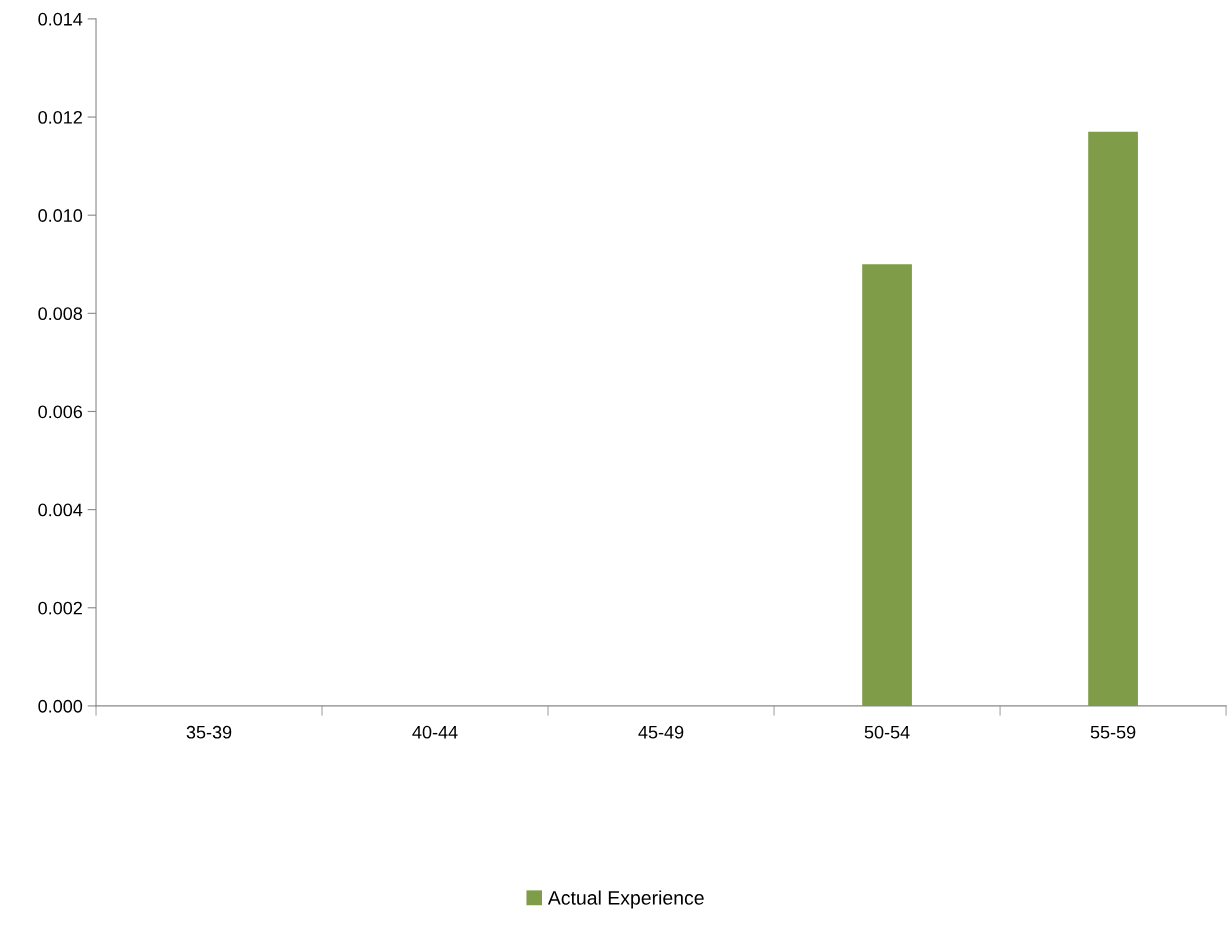 This screenshot has width=1231, height=945. I want to click on x-tick-label: 50-54, so click(887, 732).